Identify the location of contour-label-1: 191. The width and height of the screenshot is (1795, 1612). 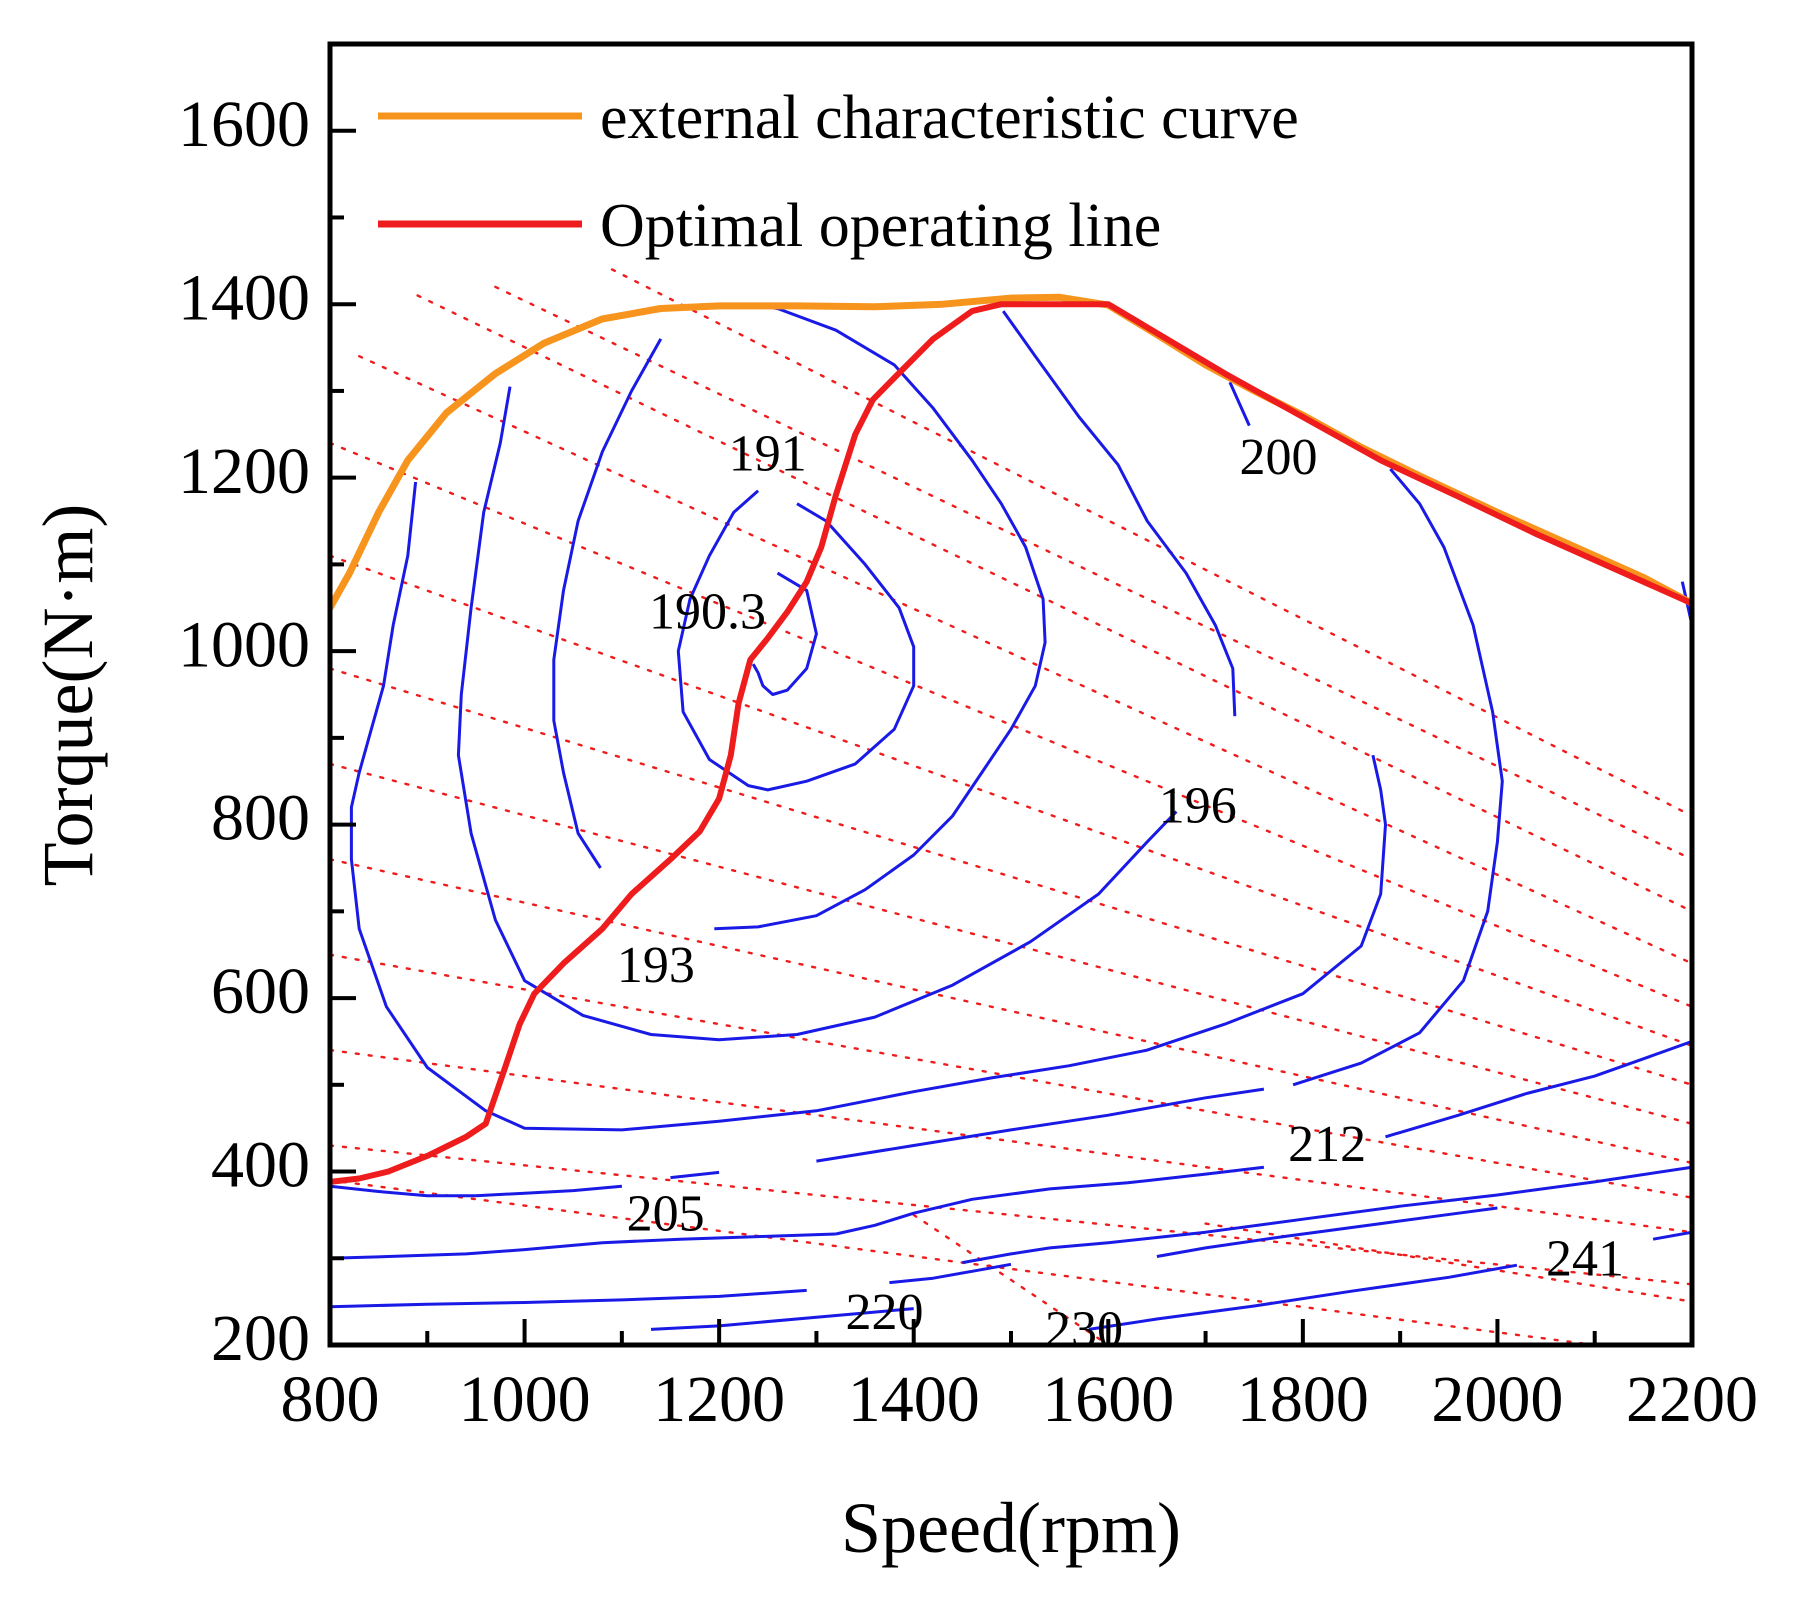
(768, 454).